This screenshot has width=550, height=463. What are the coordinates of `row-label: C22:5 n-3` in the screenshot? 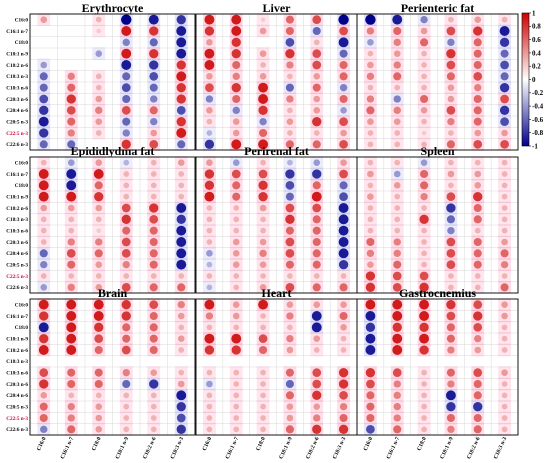 It's located at (17, 277).